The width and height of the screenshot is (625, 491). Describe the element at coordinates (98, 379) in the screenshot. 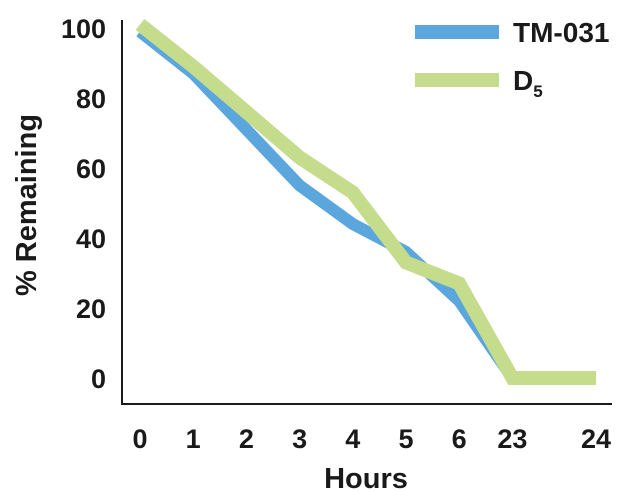

I see `y-tick-label: 0` at that location.